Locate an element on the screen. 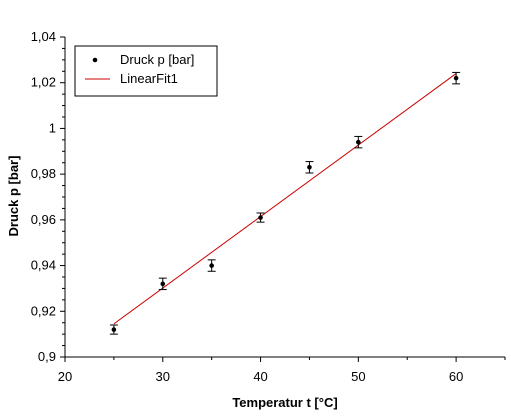 The width and height of the screenshot is (511, 418). x-axis: 20 30 40 50 60 is located at coordinates (282, 370).